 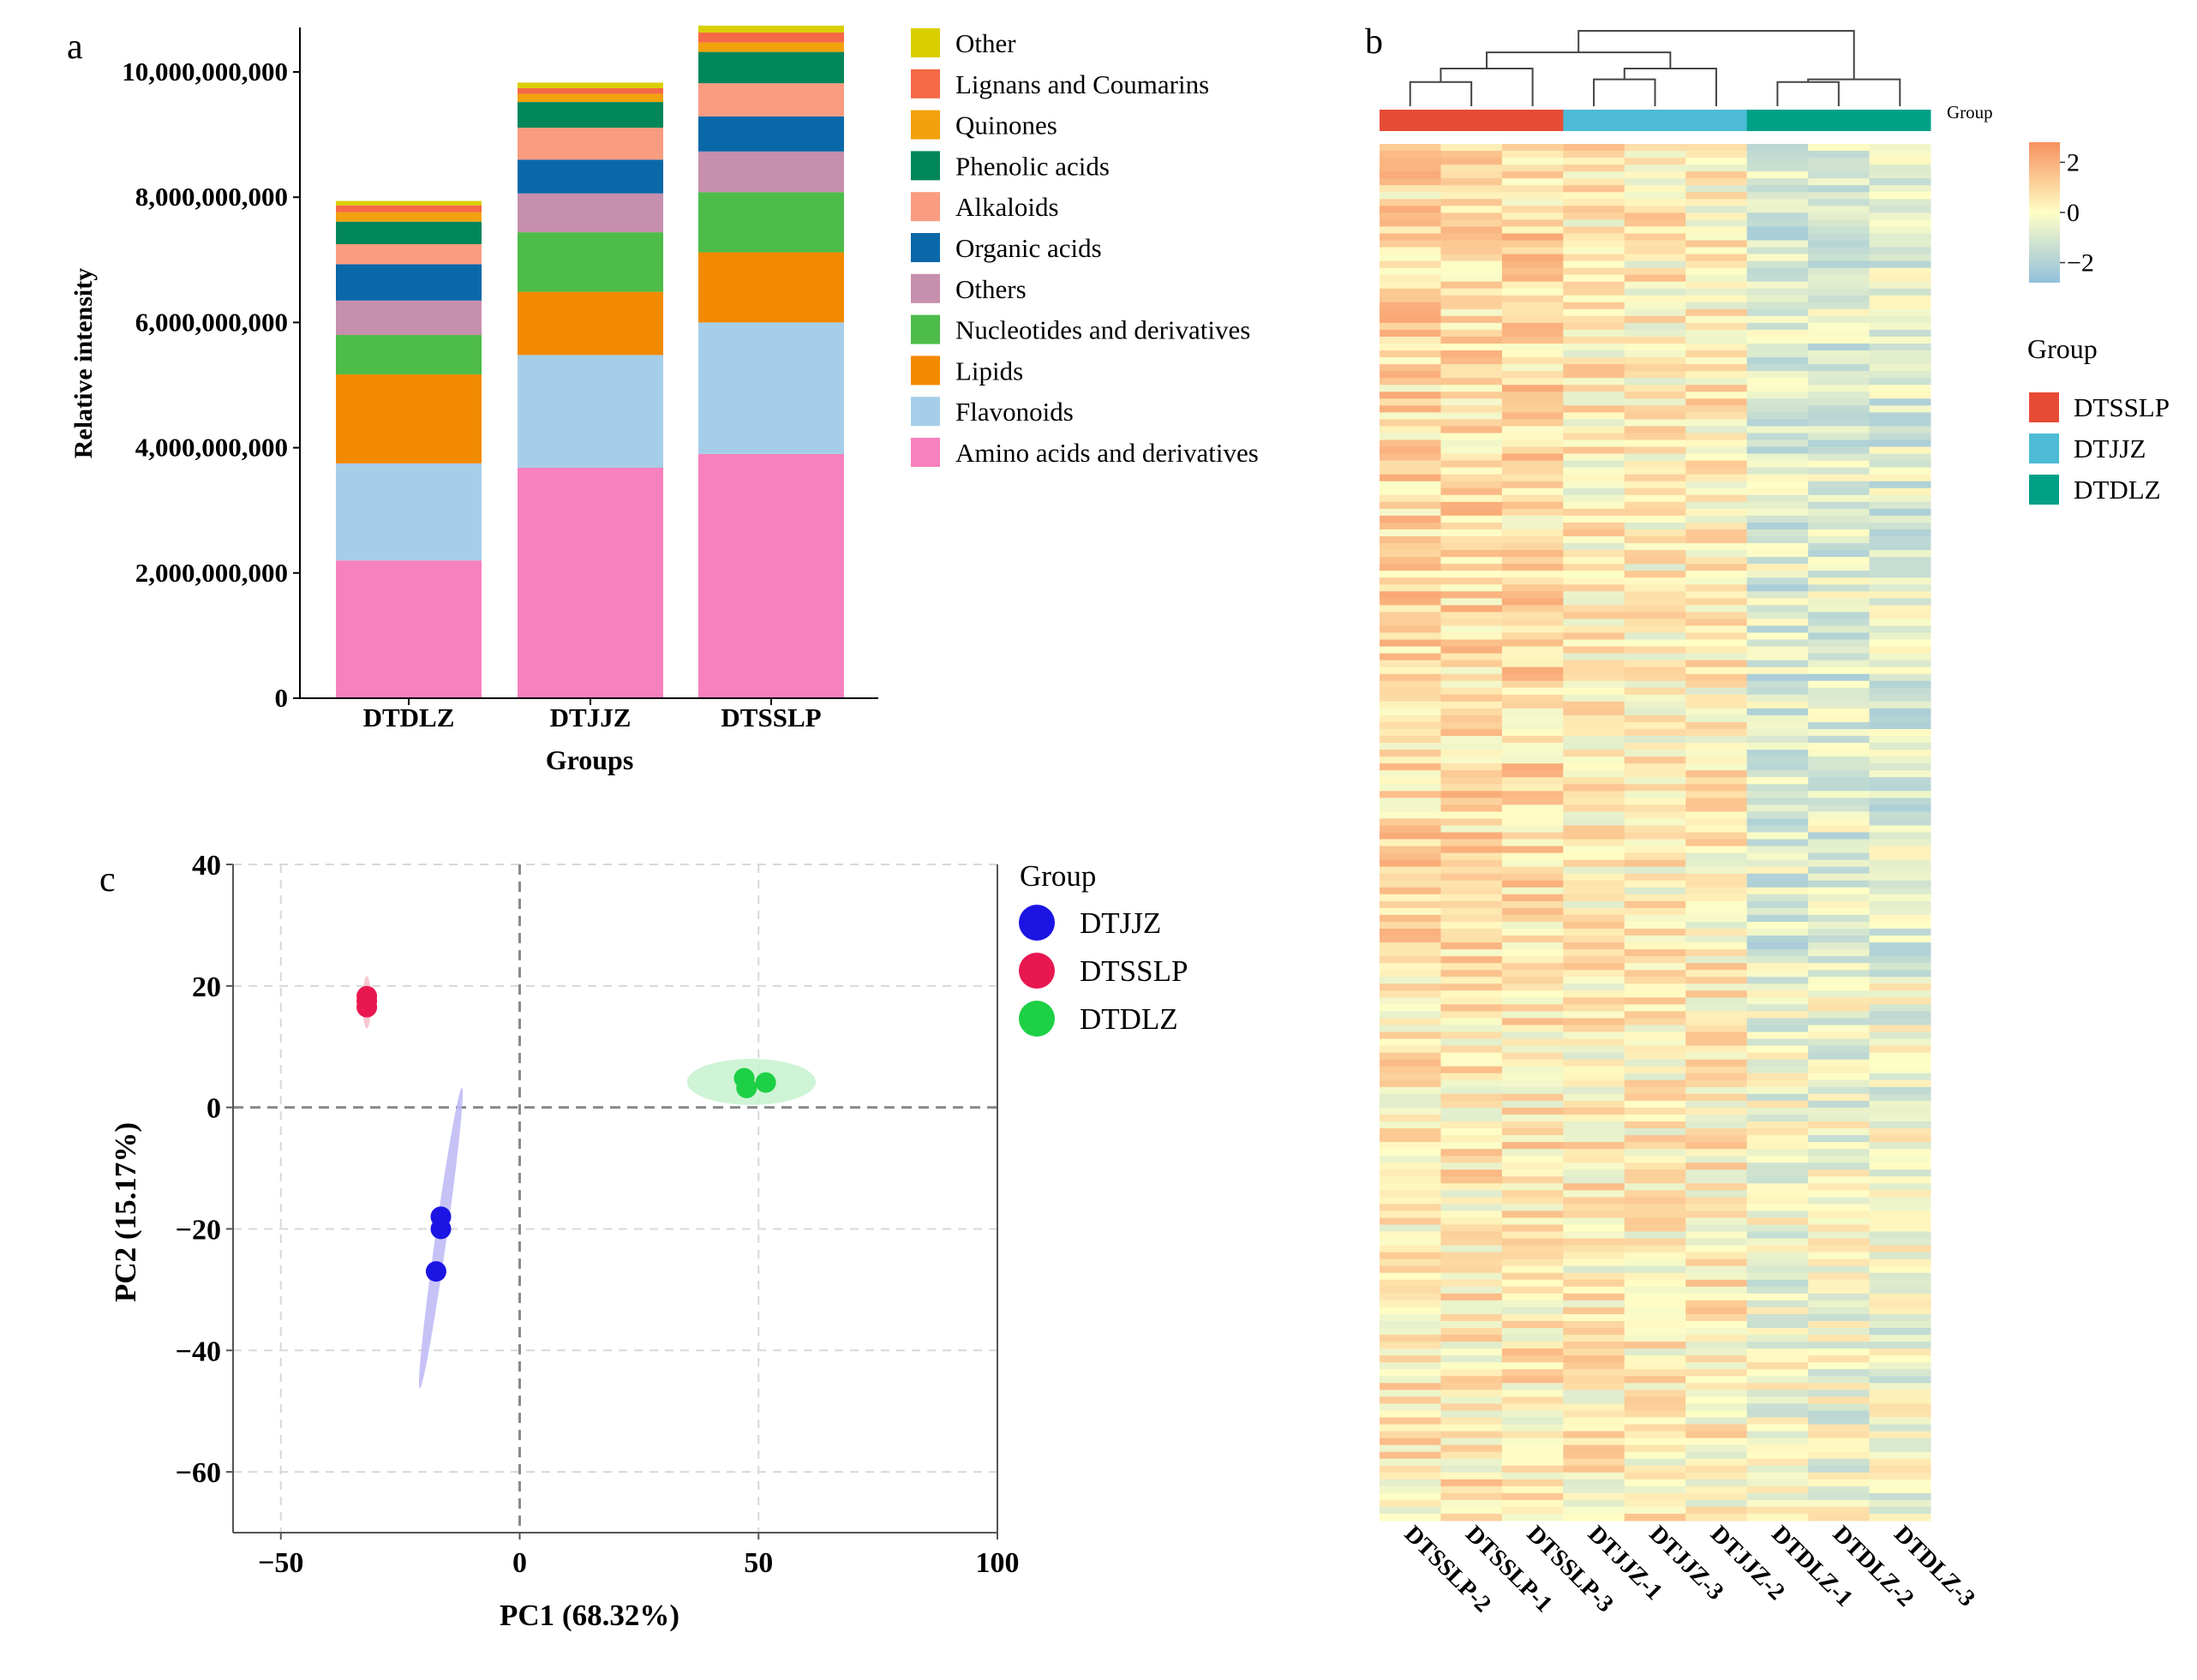 I want to click on y-tick-label: 0, so click(x=282, y=698).